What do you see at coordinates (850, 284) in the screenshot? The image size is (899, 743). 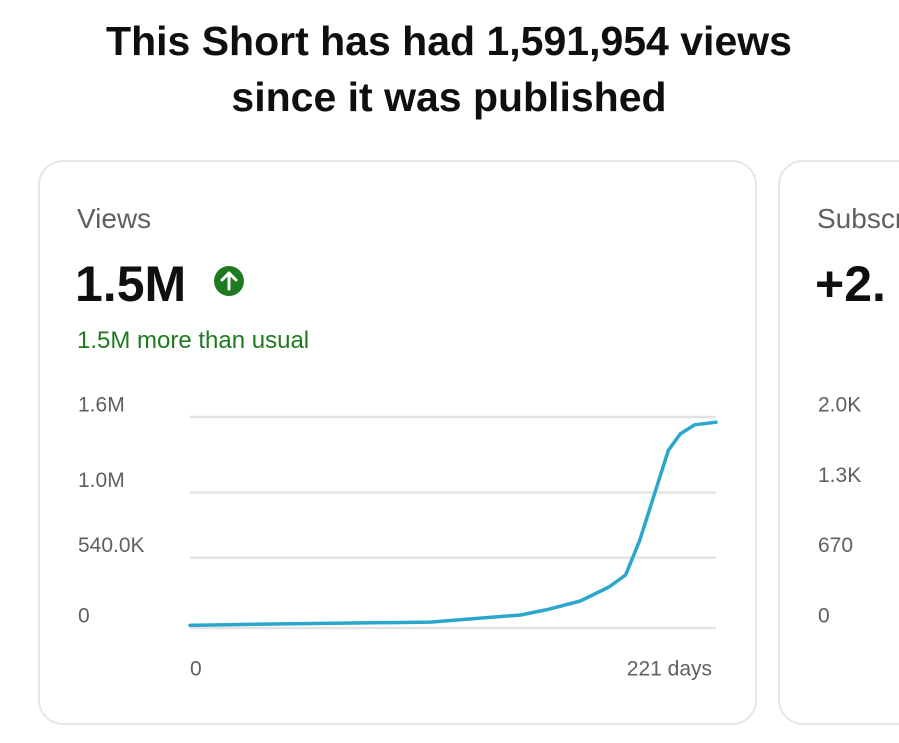 I see `card-value: +2.` at bounding box center [850, 284].